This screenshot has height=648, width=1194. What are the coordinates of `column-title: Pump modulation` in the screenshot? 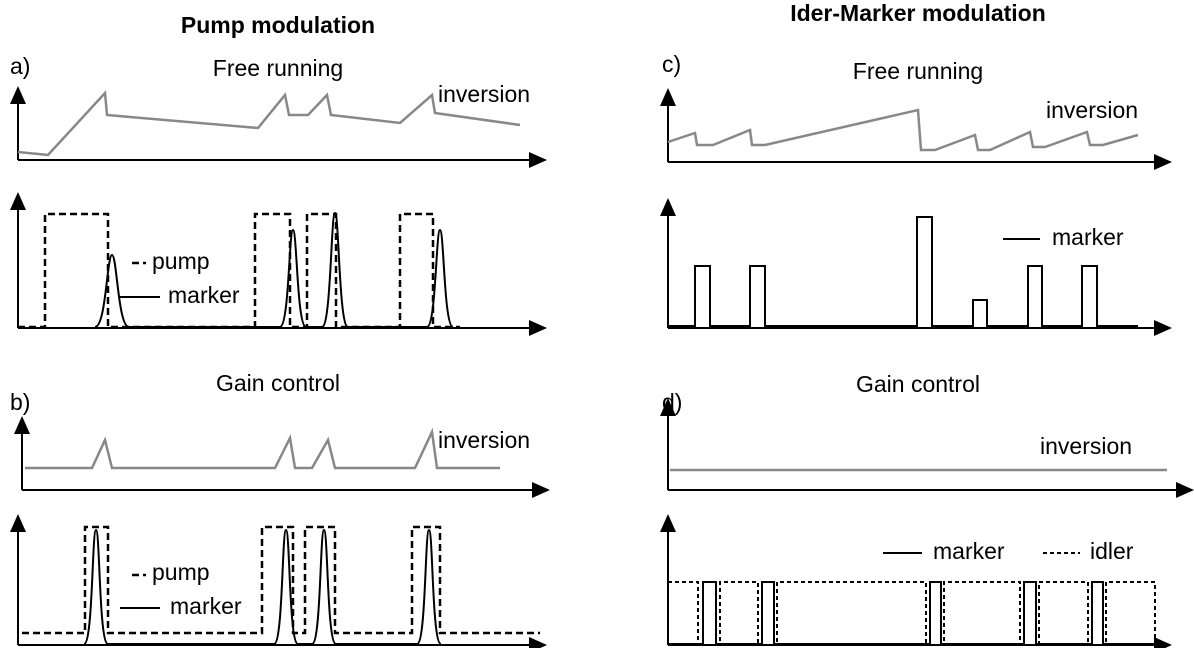 It's located at (278, 25).